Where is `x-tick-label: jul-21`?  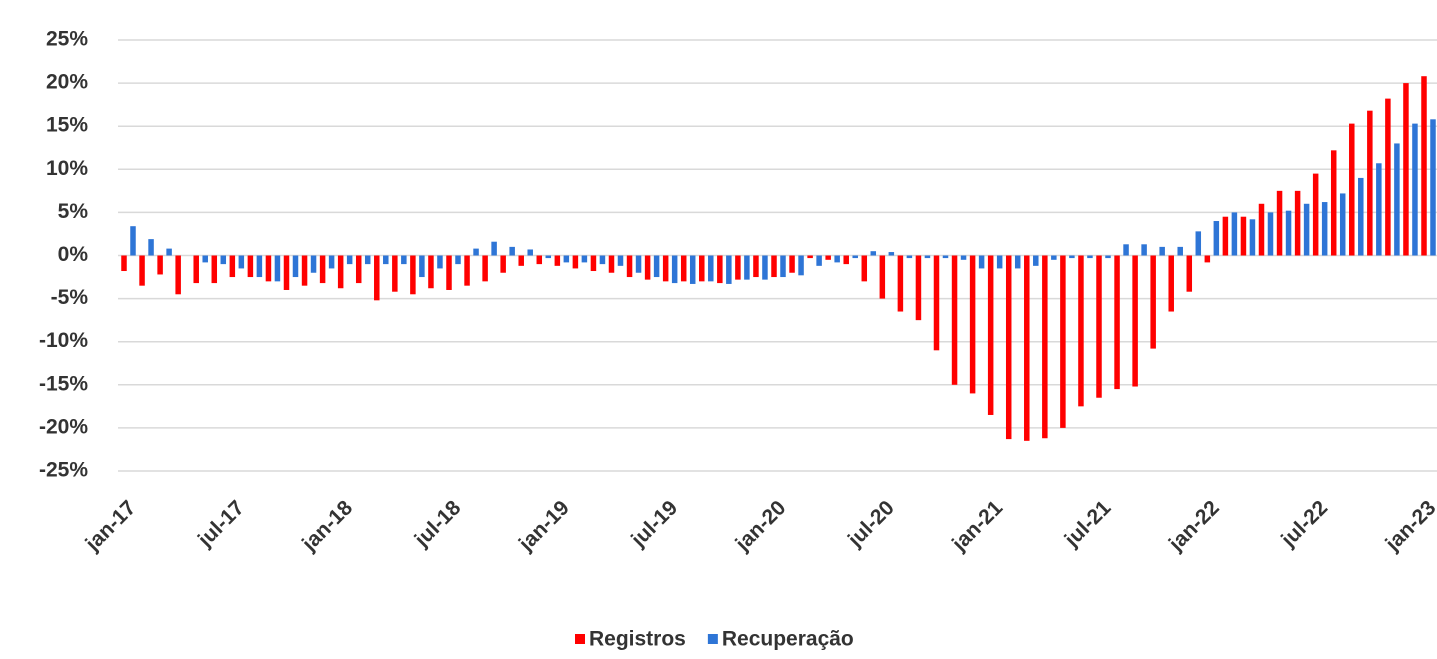
x-tick-label: jul-21 is located at coordinates (1088, 524).